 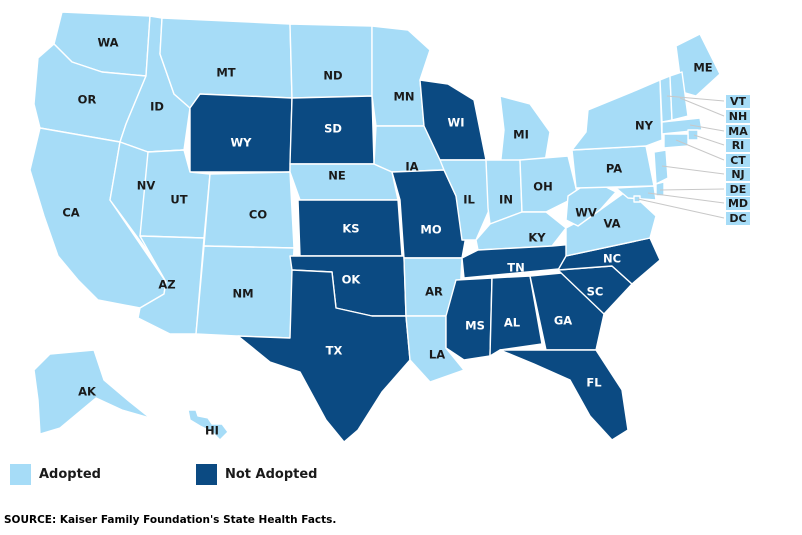 I want to click on state-hi, so click(x=208, y=425).